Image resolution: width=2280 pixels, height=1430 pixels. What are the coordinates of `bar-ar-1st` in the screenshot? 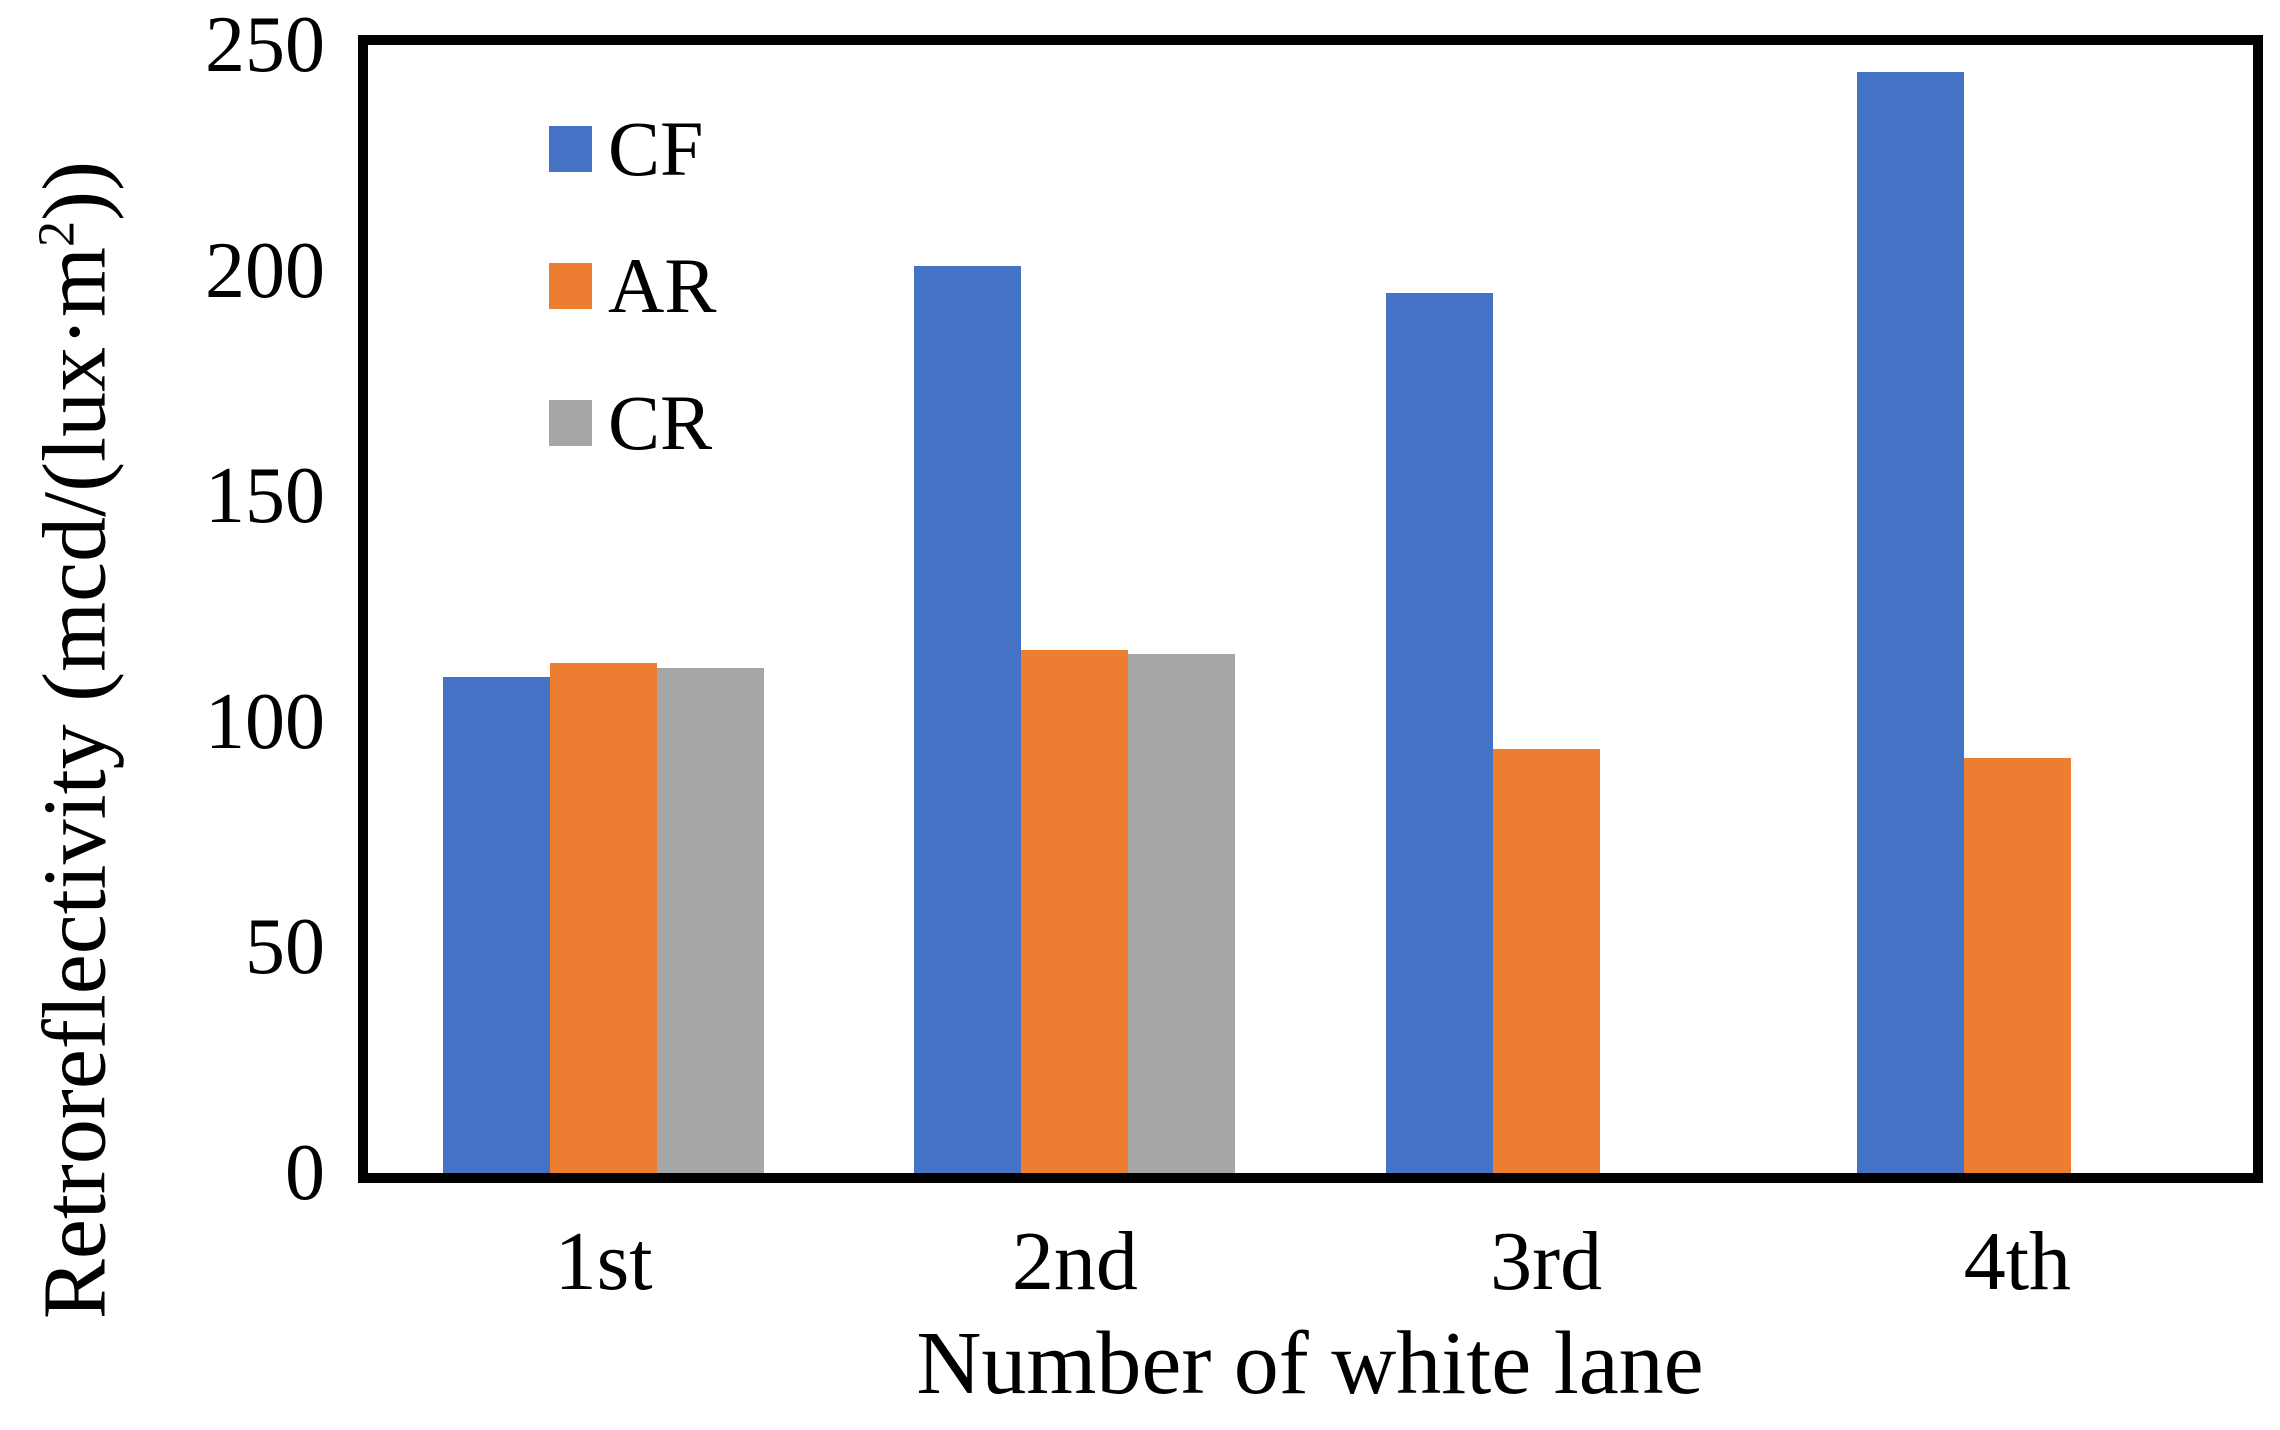 It's located at (604, 918).